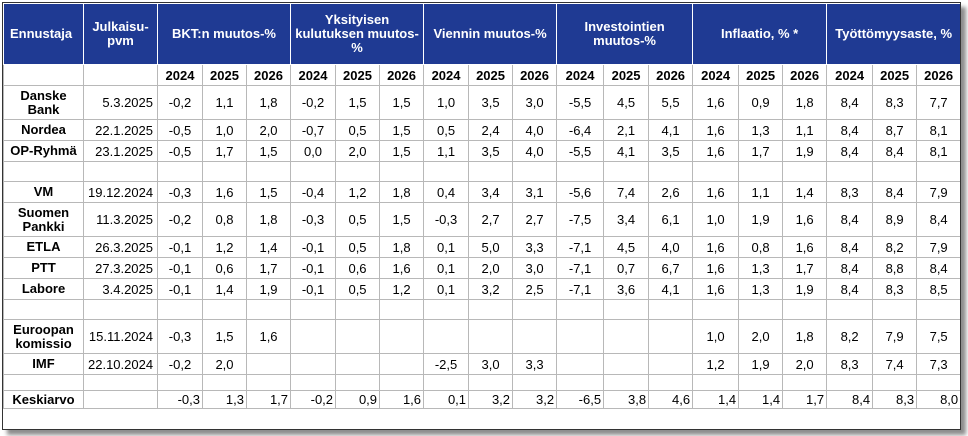  Describe the element at coordinates (180, 219) in the screenshot. I see `value-cell: -0,2` at that location.